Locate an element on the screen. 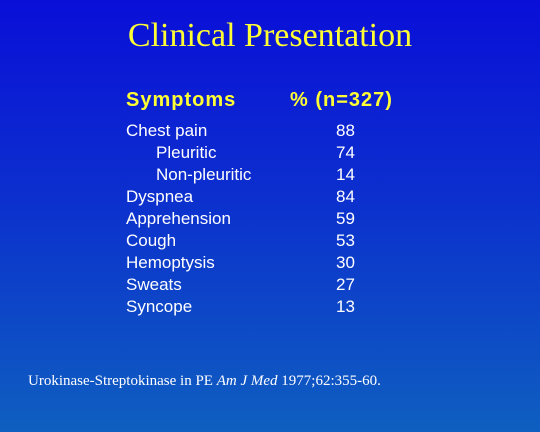 This screenshot has height=432, width=540. symptom-percent: 30 is located at coordinates (345, 262).